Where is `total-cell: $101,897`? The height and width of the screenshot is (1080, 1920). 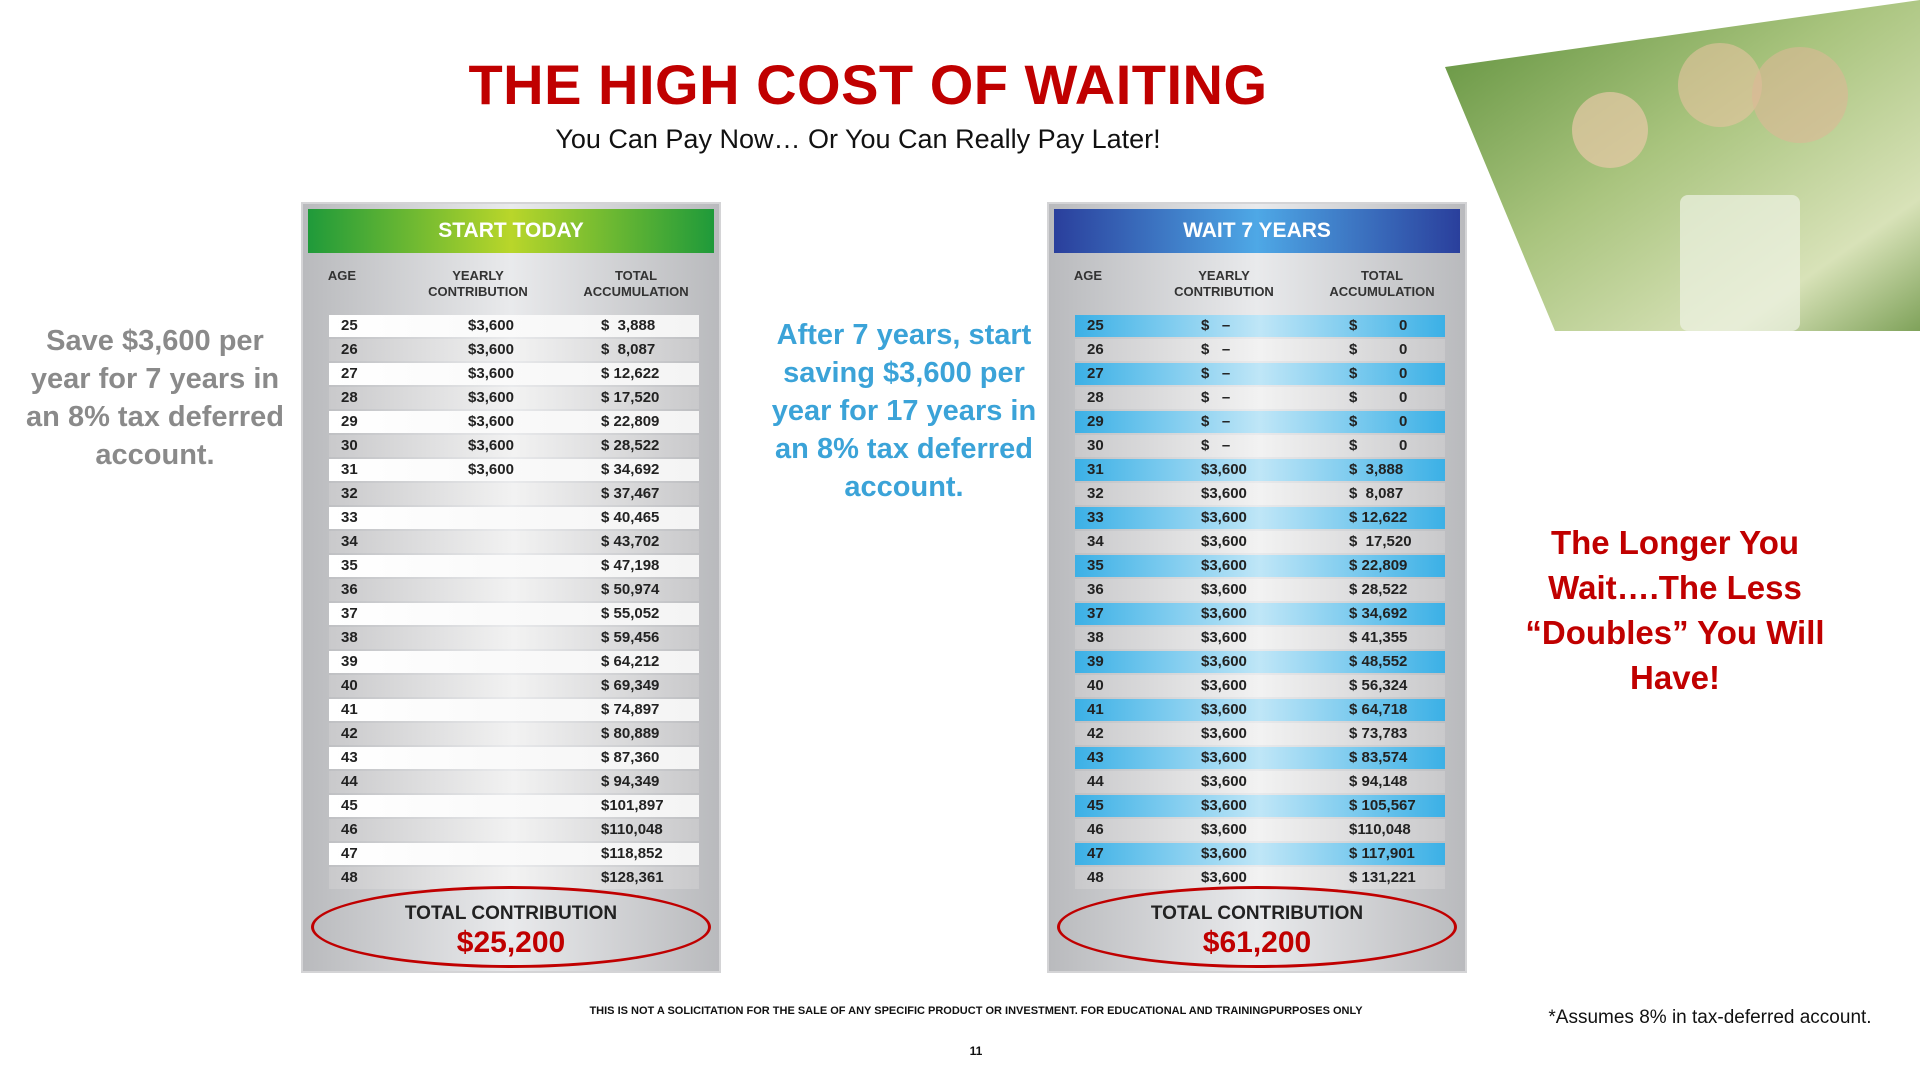 total-cell: $101,897 is located at coordinates (632, 805).